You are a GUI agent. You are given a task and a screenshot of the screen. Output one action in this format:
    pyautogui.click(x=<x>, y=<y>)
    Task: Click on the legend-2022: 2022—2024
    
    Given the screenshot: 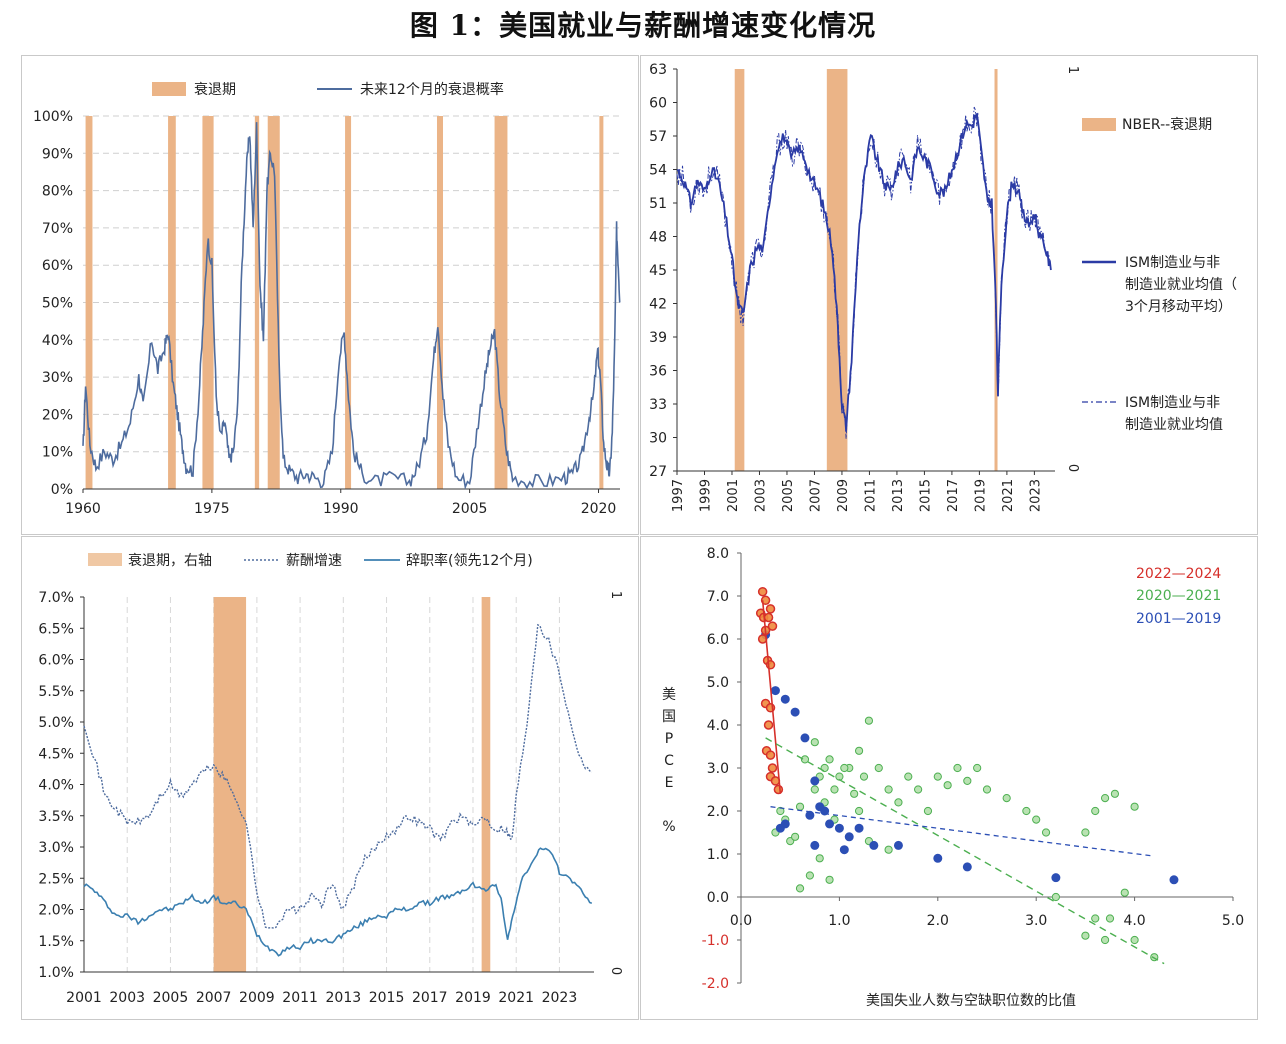 What is the action you would take?
    pyautogui.click(x=1178, y=574)
    